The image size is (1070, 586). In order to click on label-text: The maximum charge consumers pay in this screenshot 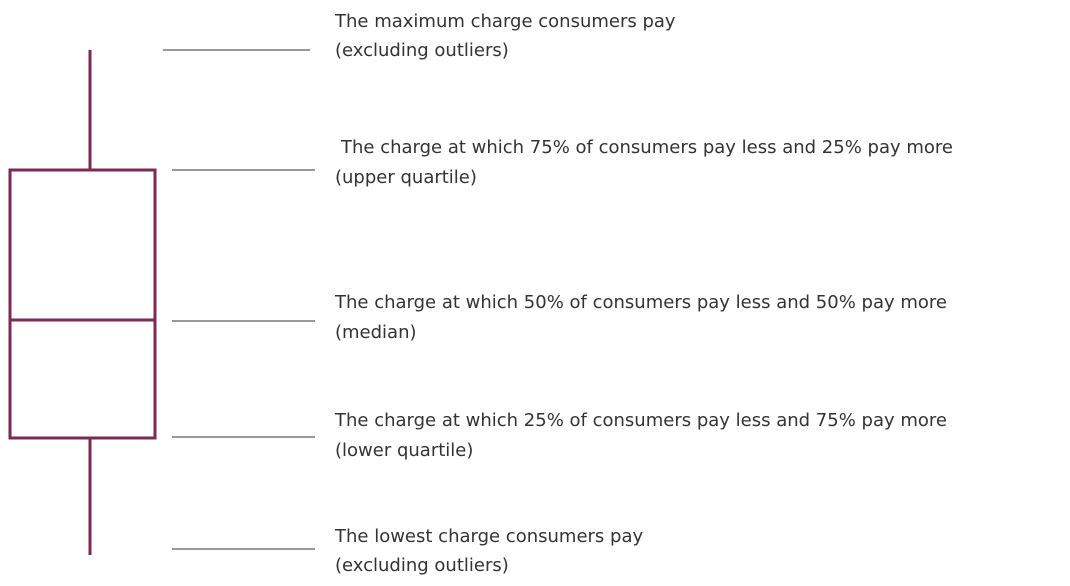, I will do `click(505, 21)`.